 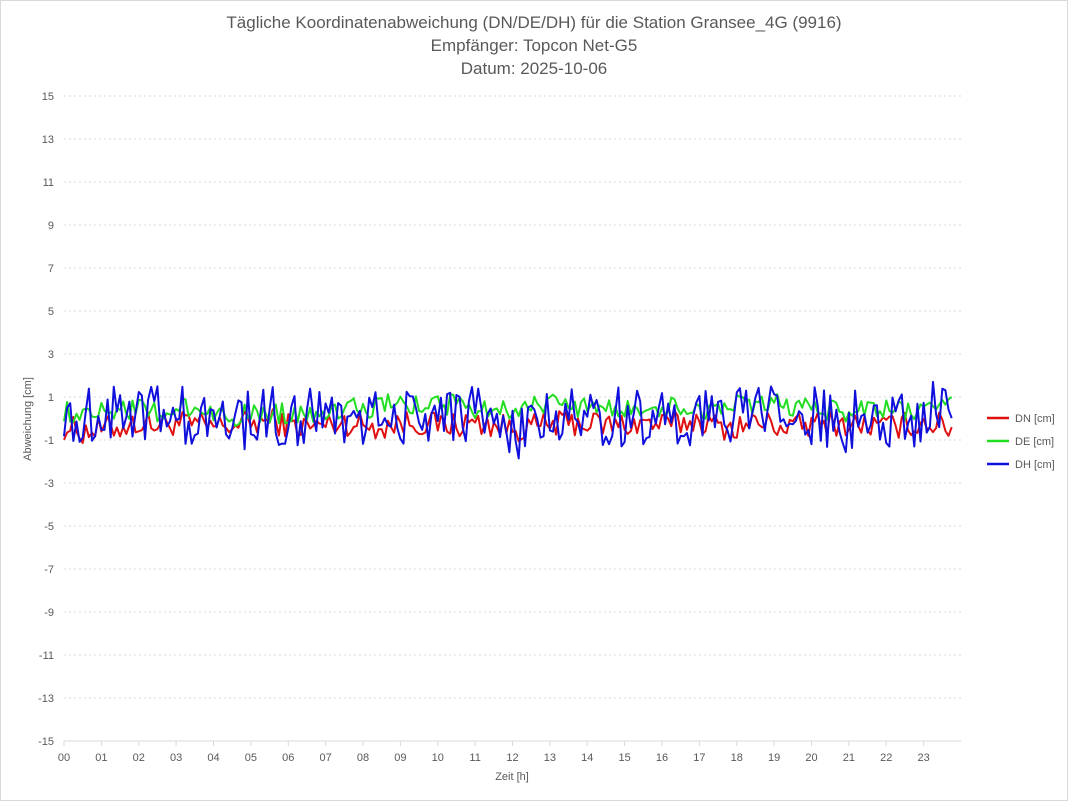 What do you see at coordinates (849, 758) in the screenshot?
I see `x-tick-label: 21` at bounding box center [849, 758].